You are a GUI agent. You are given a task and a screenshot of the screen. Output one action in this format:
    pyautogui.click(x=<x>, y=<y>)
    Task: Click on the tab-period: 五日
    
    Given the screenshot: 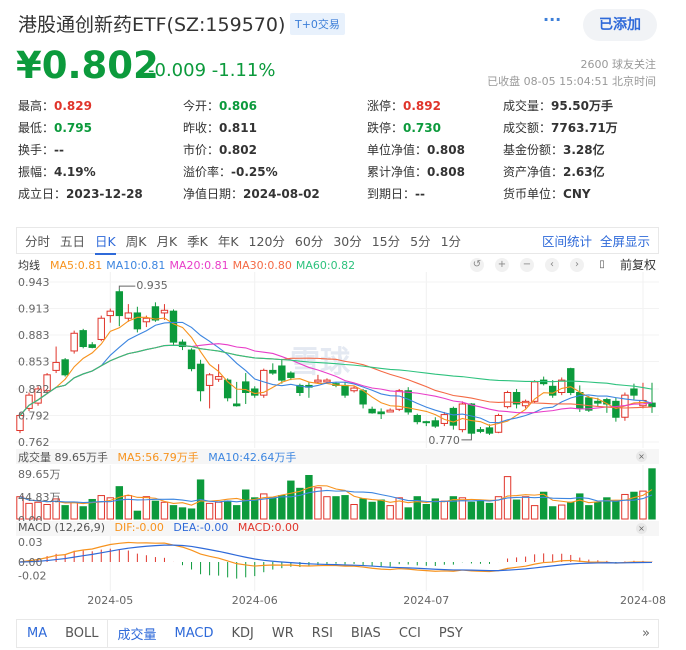 What is the action you would take?
    pyautogui.click(x=73, y=241)
    